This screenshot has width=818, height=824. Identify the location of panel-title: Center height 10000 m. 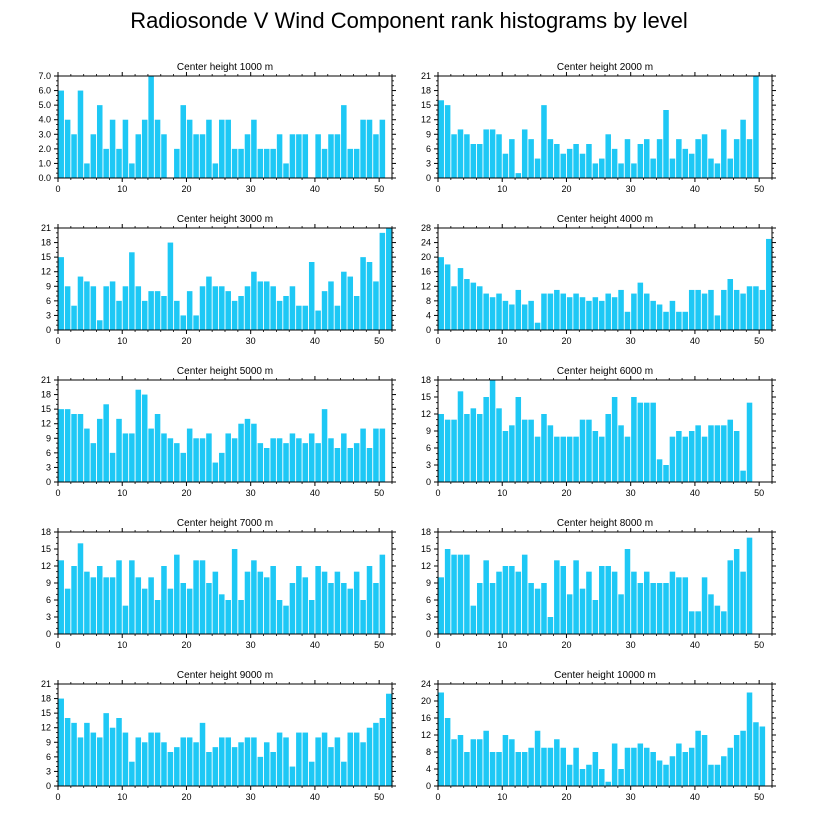
(605, 675).